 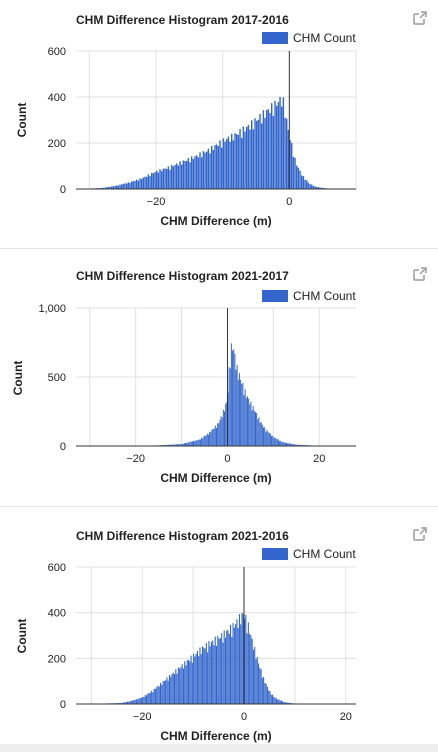 I want to click on chart-title: CHM Difference Histogram 2021-2016, so click(x=182, y=536).